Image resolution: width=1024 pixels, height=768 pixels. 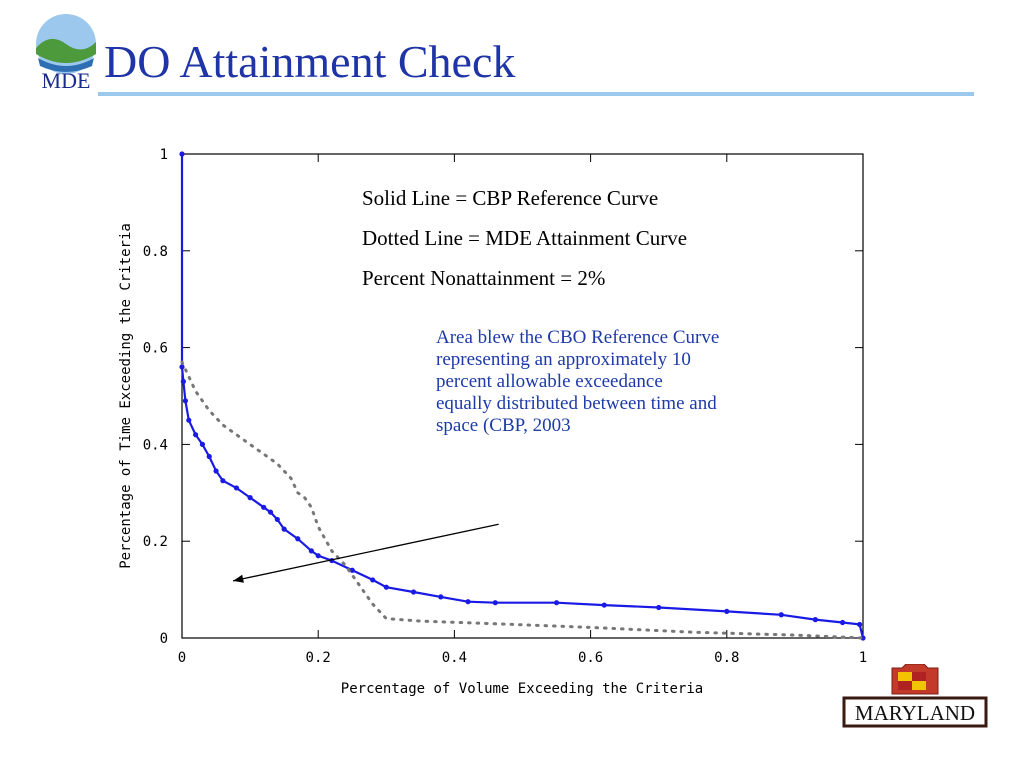 I want to click on x-tick-label: 0.4, so click(x=454, y=658).